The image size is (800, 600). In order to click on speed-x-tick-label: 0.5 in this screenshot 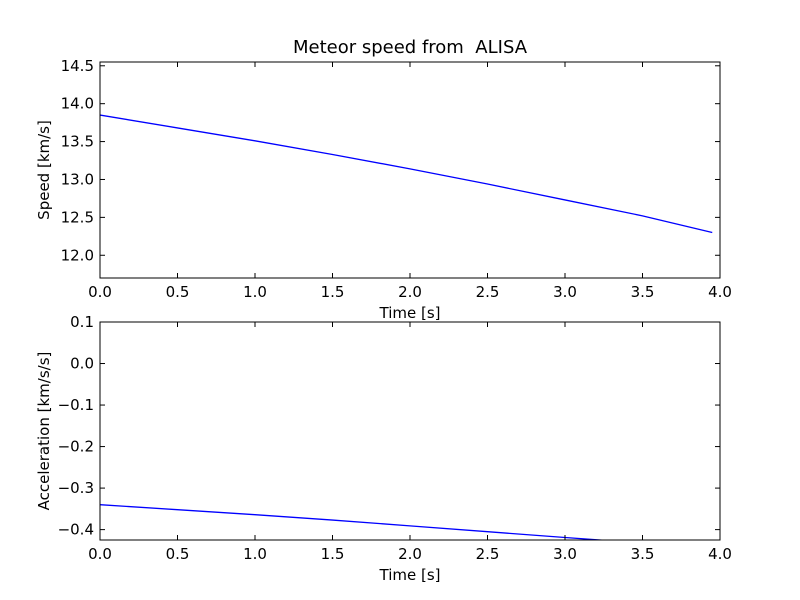, I will do `click(178, 292)`.